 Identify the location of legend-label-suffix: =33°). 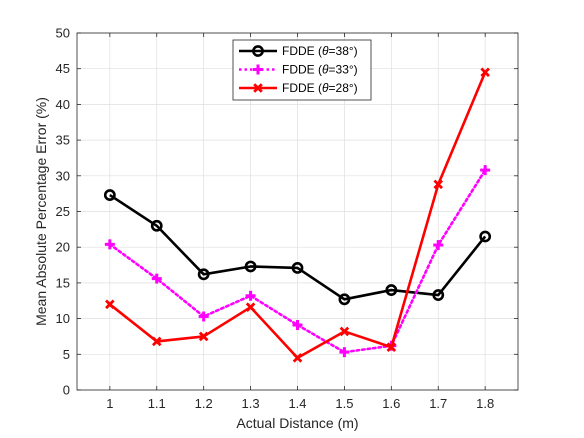
(343, 70).